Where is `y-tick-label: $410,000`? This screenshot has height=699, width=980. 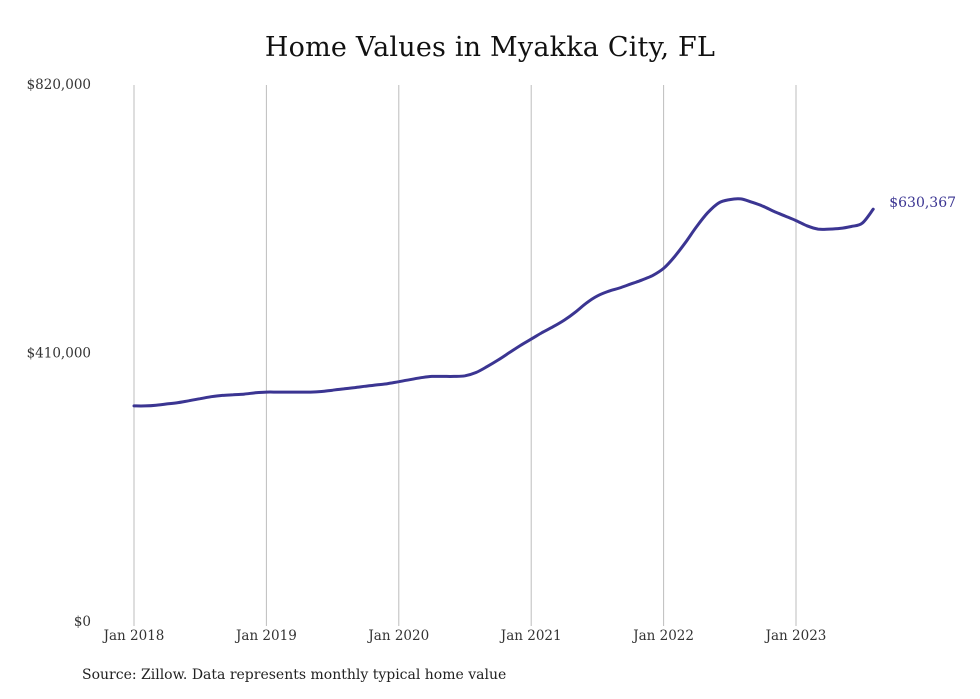
y-tick-label: $410,000 is located at coordinates (59, 354).